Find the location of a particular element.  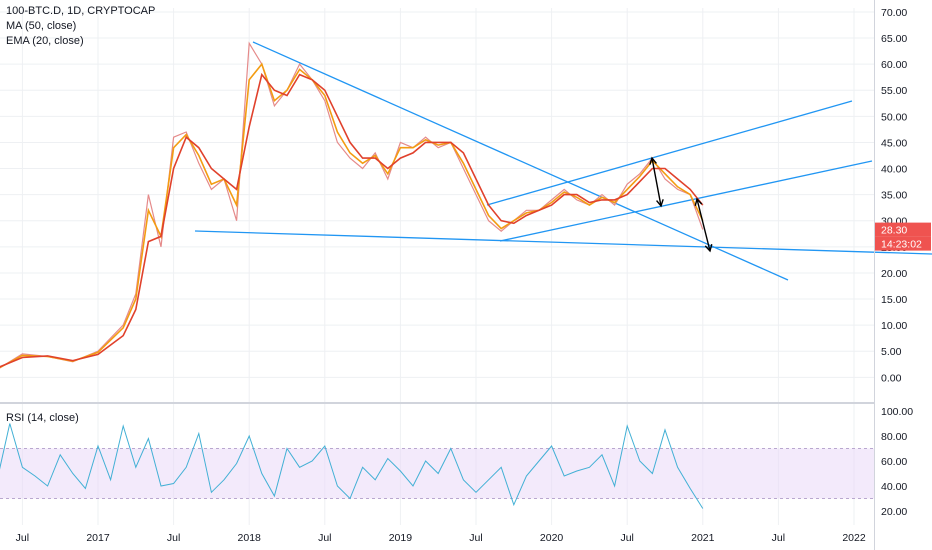

last-price-label: 28.30 is located at coordinates (894, 231).